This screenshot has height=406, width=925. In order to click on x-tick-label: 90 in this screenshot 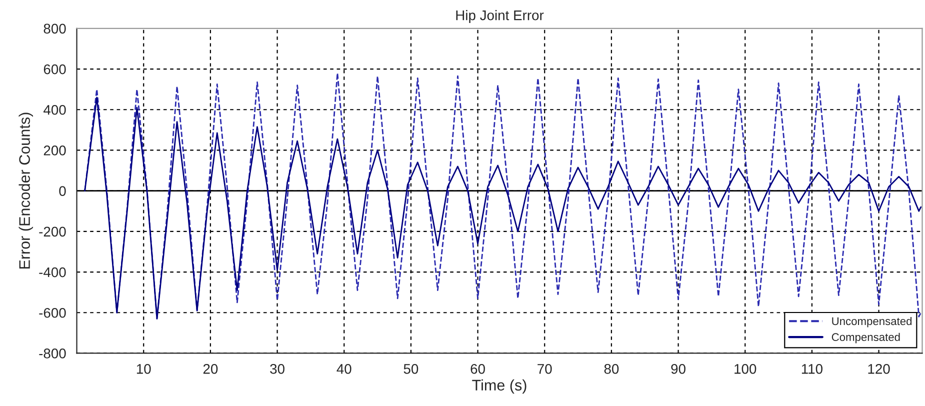, I will do `click(678, 369)`.